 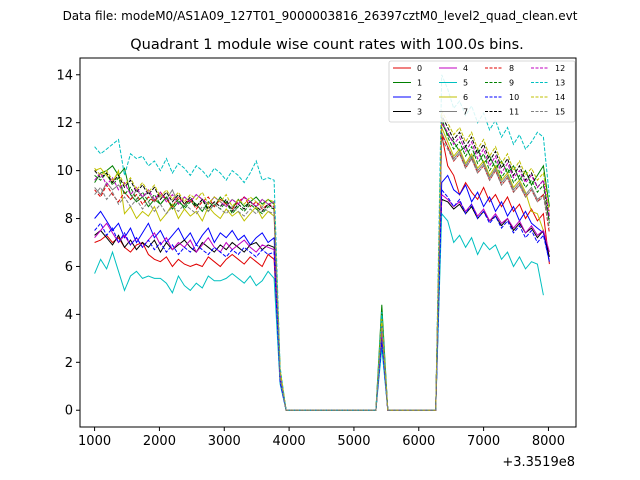 What do you see at coordinates (419, 112) in the screenshot?
I see `legend-label-3: 3` at bounding box center [419, 112].